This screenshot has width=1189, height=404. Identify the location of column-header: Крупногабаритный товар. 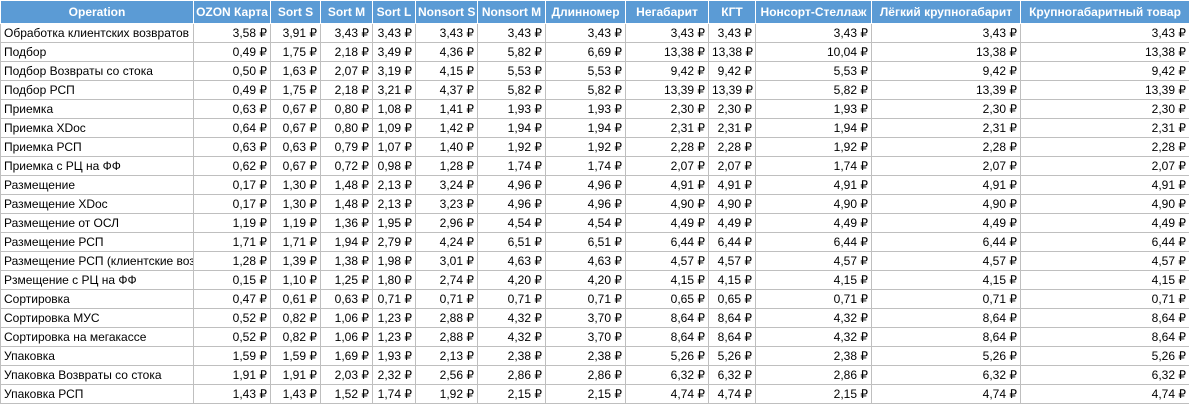
(1105, 12).